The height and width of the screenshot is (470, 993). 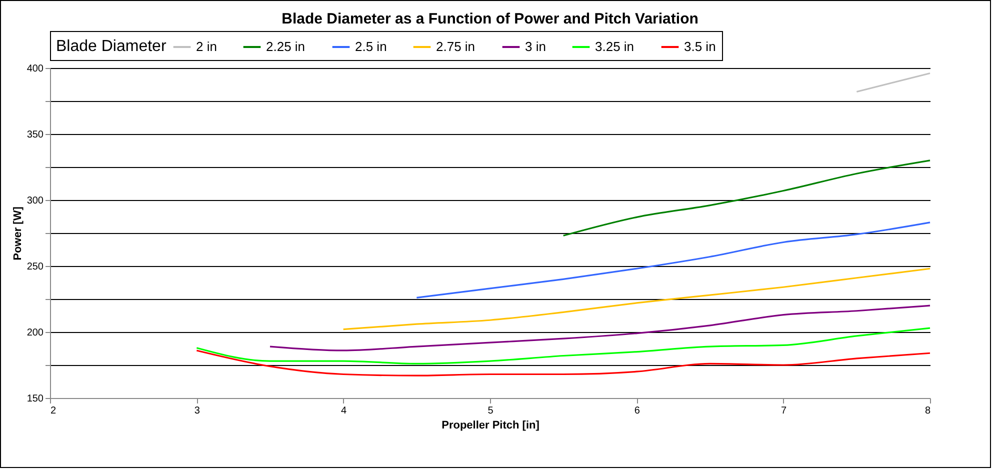 What do you see at coordinates (206, 46) in the screenshot?
I see `legend-label: 2 in` at bounding box center [206, 46].